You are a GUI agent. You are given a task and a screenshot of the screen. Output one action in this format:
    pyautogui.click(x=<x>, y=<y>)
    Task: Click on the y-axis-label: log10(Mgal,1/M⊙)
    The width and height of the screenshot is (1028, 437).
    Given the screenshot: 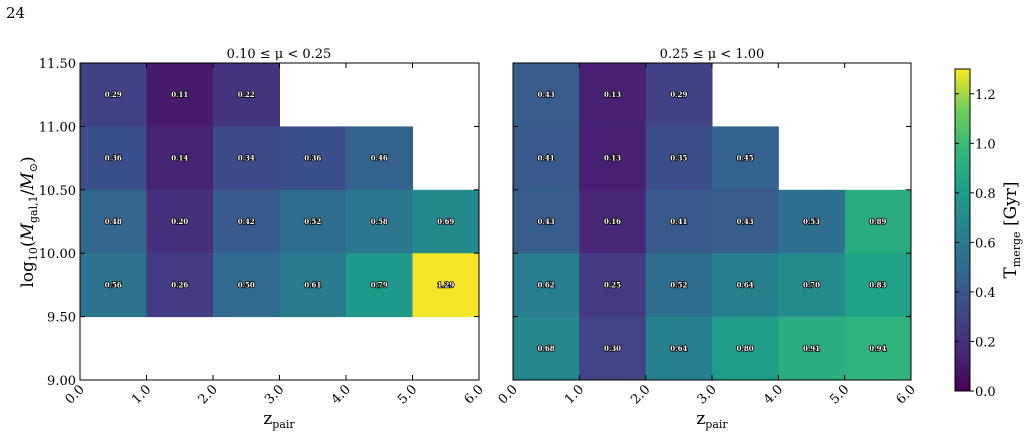 What is the action you would take?
    pyautogui.click(x=29, y=221)
    